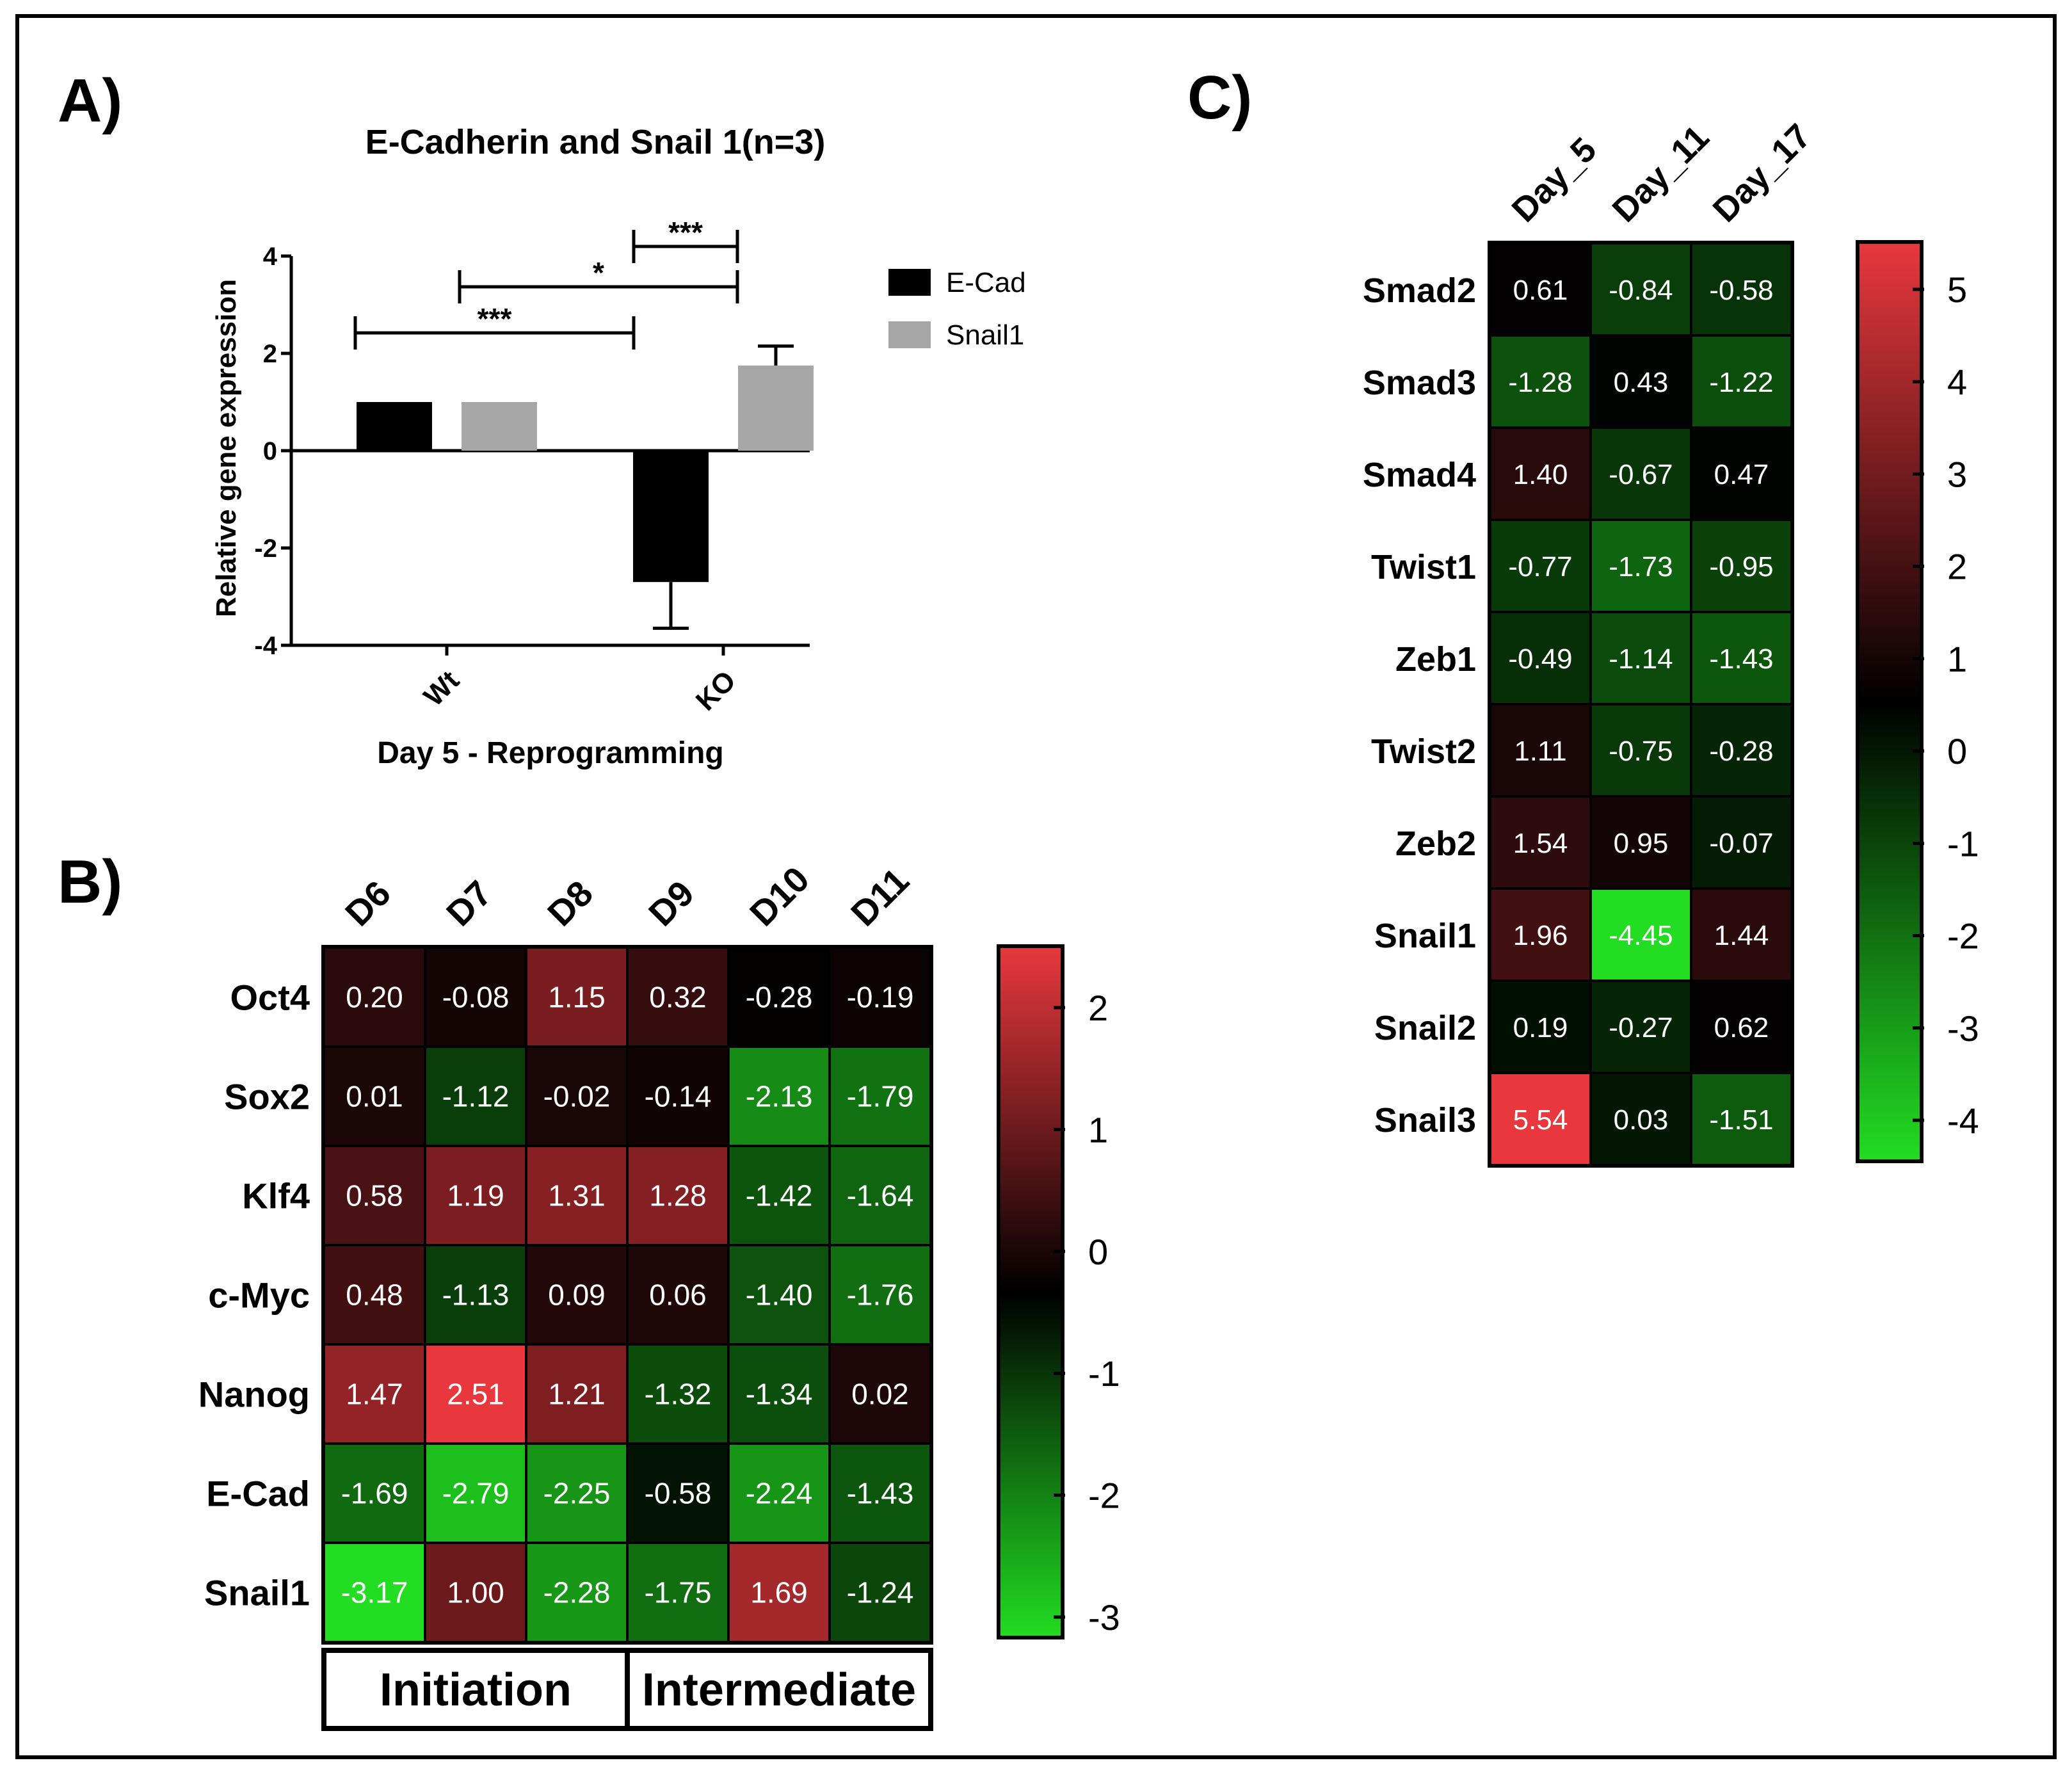 The height and width of the screenshot is (1772, 2072). Describe the element at coordinates (577, 997) in the screenshot. I see `heatmap-cell-value: 1.15` at that location.